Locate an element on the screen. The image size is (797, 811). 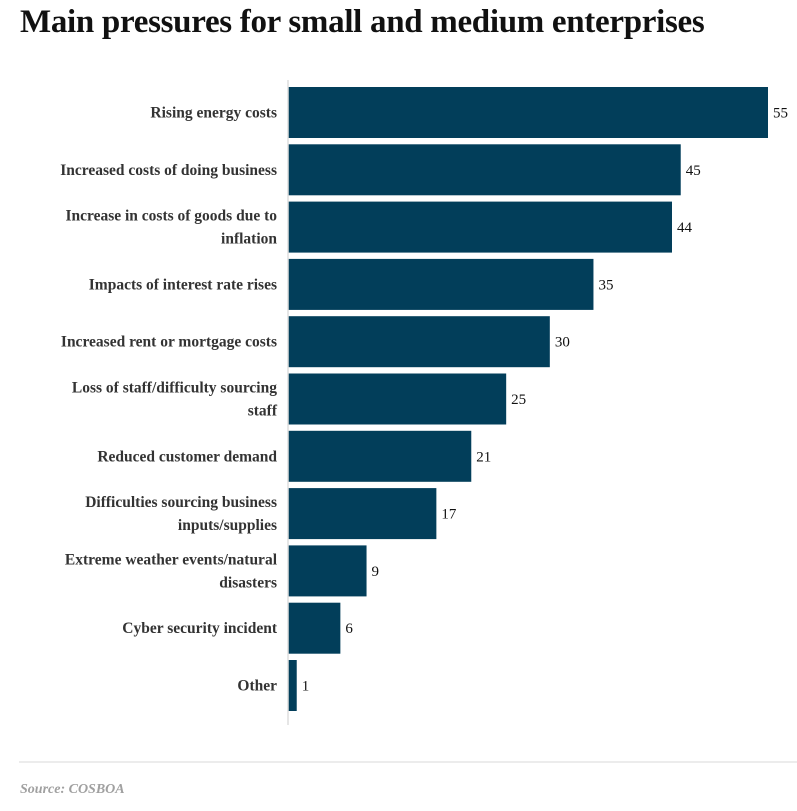
category-label: Rising energy costs is located at coordinates (213, 113).